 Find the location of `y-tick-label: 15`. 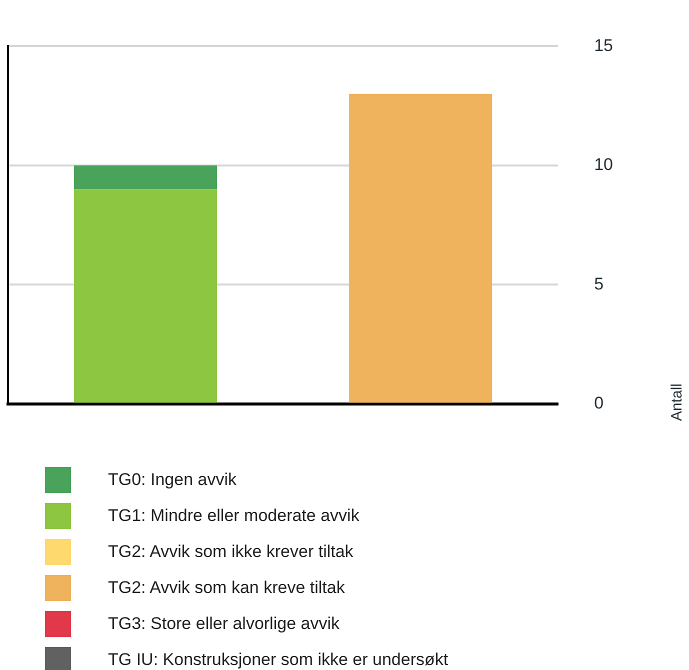

y-tick-label: 15 is located at coordinates (604, 45).